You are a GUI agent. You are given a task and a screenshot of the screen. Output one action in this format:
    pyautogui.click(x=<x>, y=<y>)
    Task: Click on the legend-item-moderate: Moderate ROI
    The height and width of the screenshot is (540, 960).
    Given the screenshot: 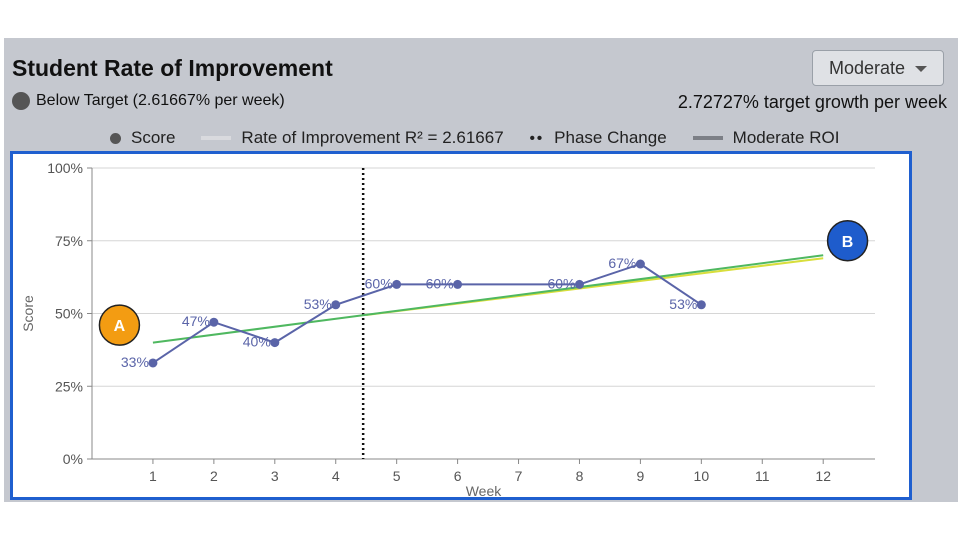 What is the action you would take?
    pyautogui.click(x=766, y=138)
    